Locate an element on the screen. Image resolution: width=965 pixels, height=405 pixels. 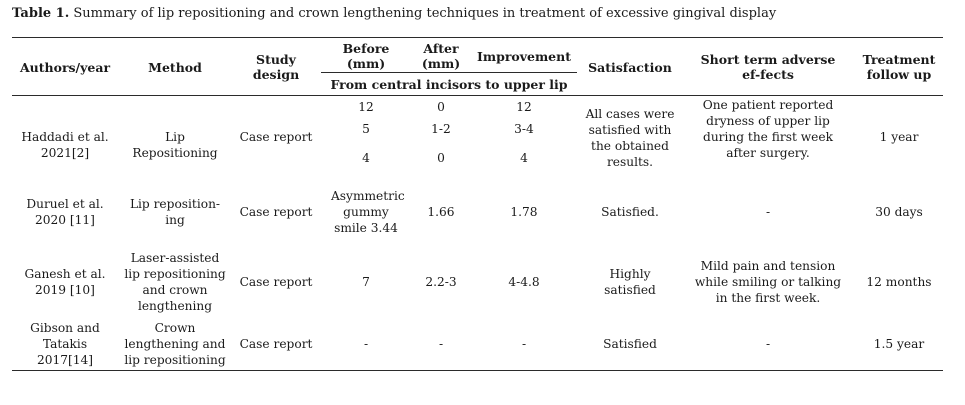
row4-before: - is located at coordinates (366, 344).